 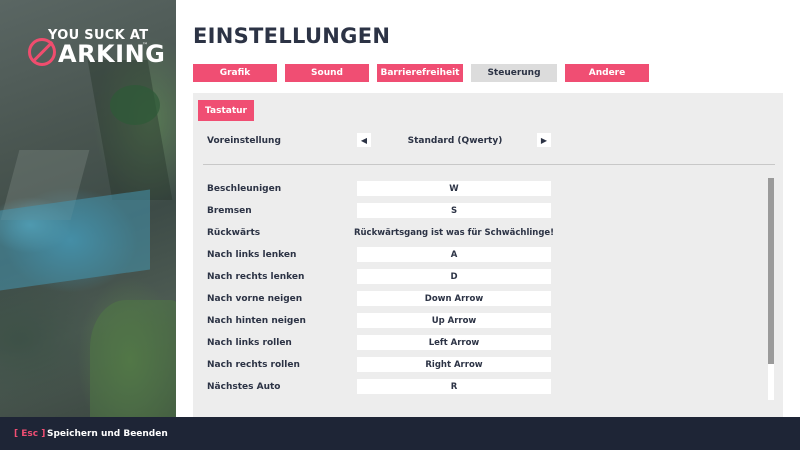 I want to click on triangle-left-icon: ◀, so click(x=364, y=140).